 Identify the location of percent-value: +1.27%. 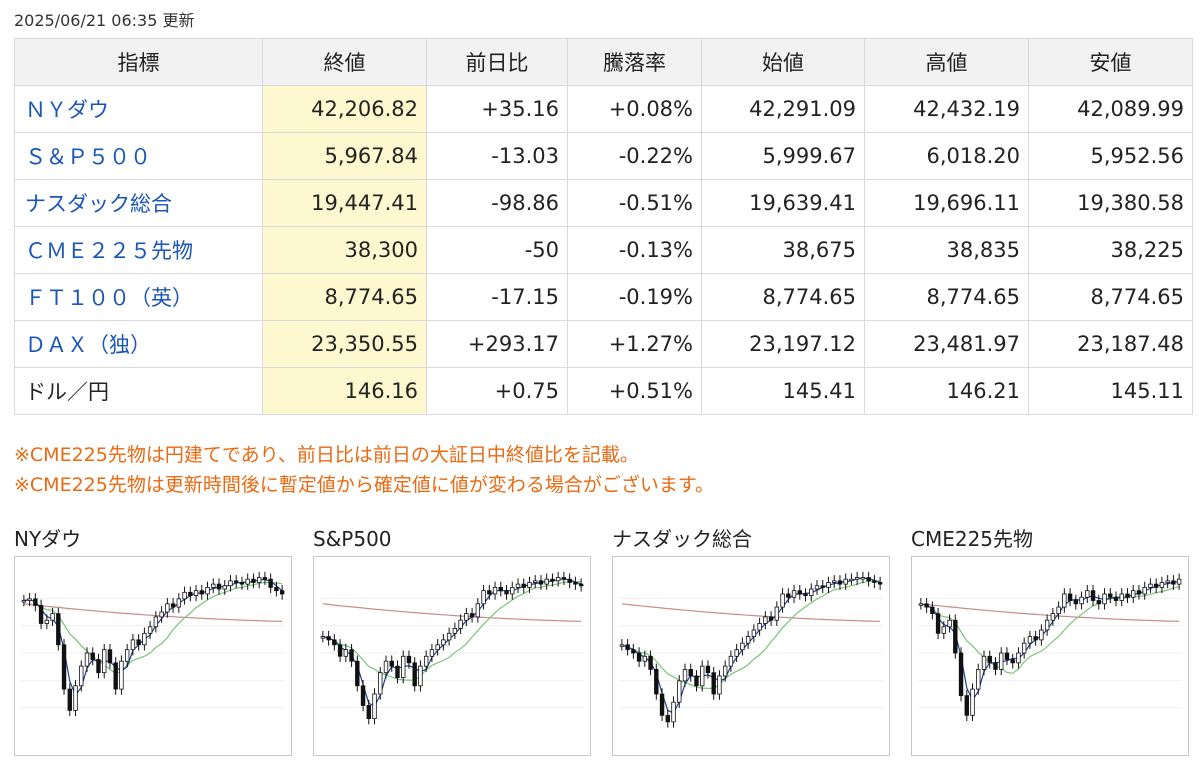
(634, 344).